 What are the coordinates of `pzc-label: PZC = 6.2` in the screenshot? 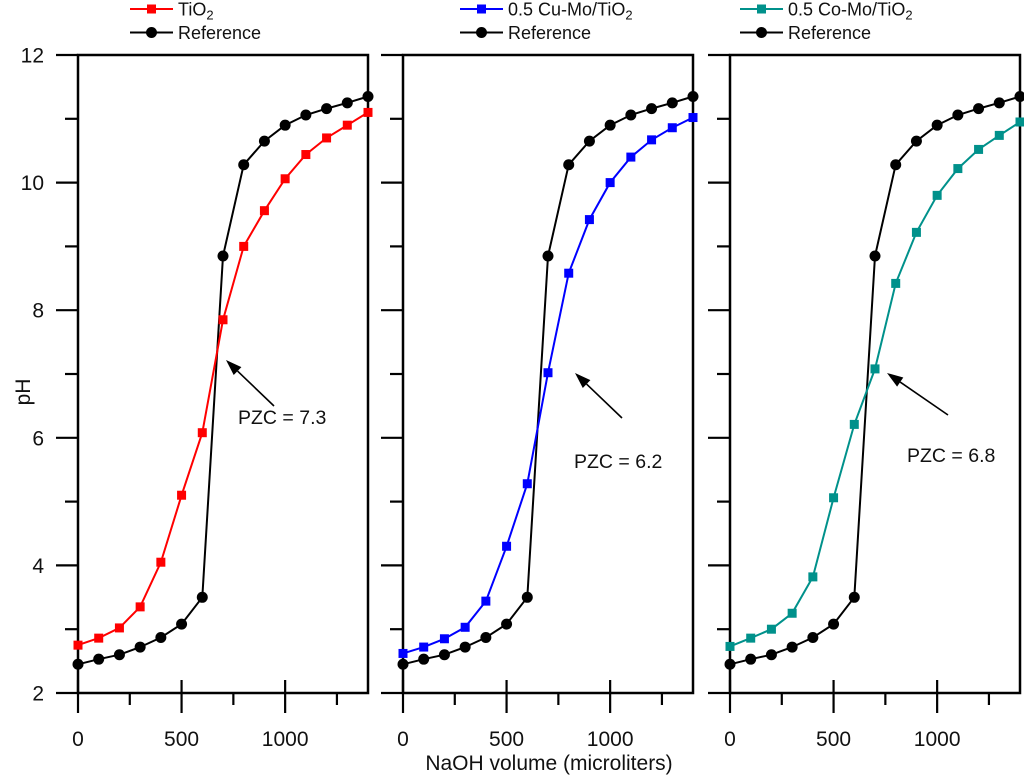 It's located at (618, 462).